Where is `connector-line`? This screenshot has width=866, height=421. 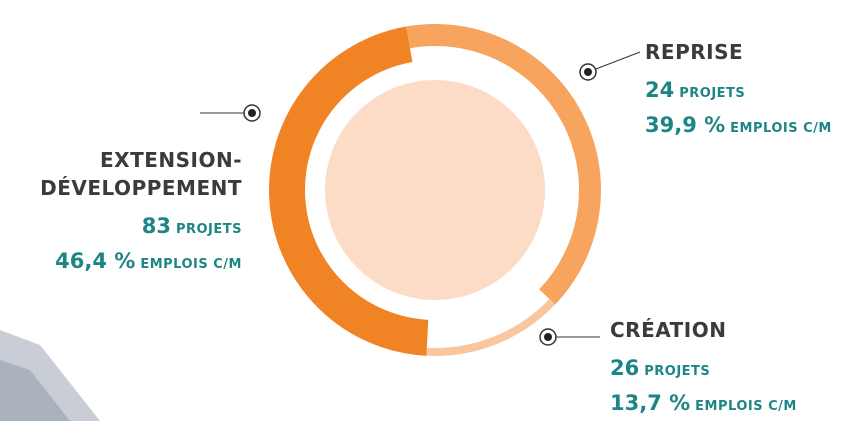 connector-line is located at coordinates (614, 62).